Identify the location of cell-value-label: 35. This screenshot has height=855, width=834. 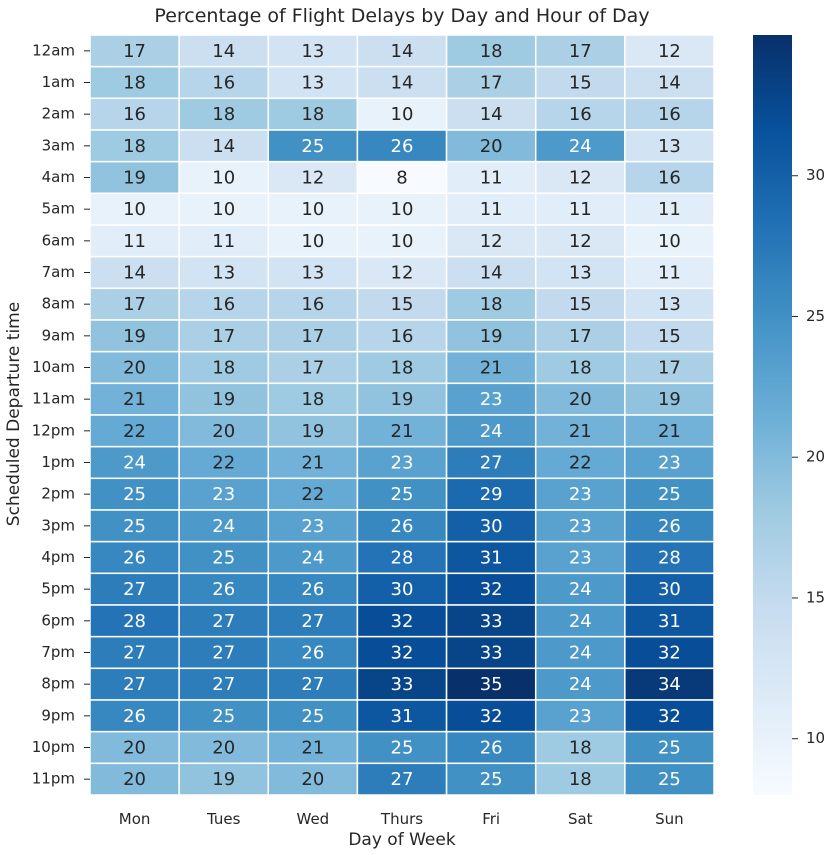
(491, 684).